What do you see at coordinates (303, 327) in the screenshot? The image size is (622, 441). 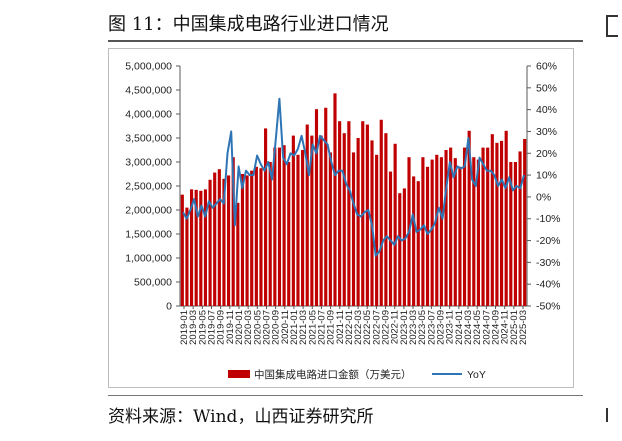 I see `x-tick-label: 2021-03` at bounding box center [303, 327].